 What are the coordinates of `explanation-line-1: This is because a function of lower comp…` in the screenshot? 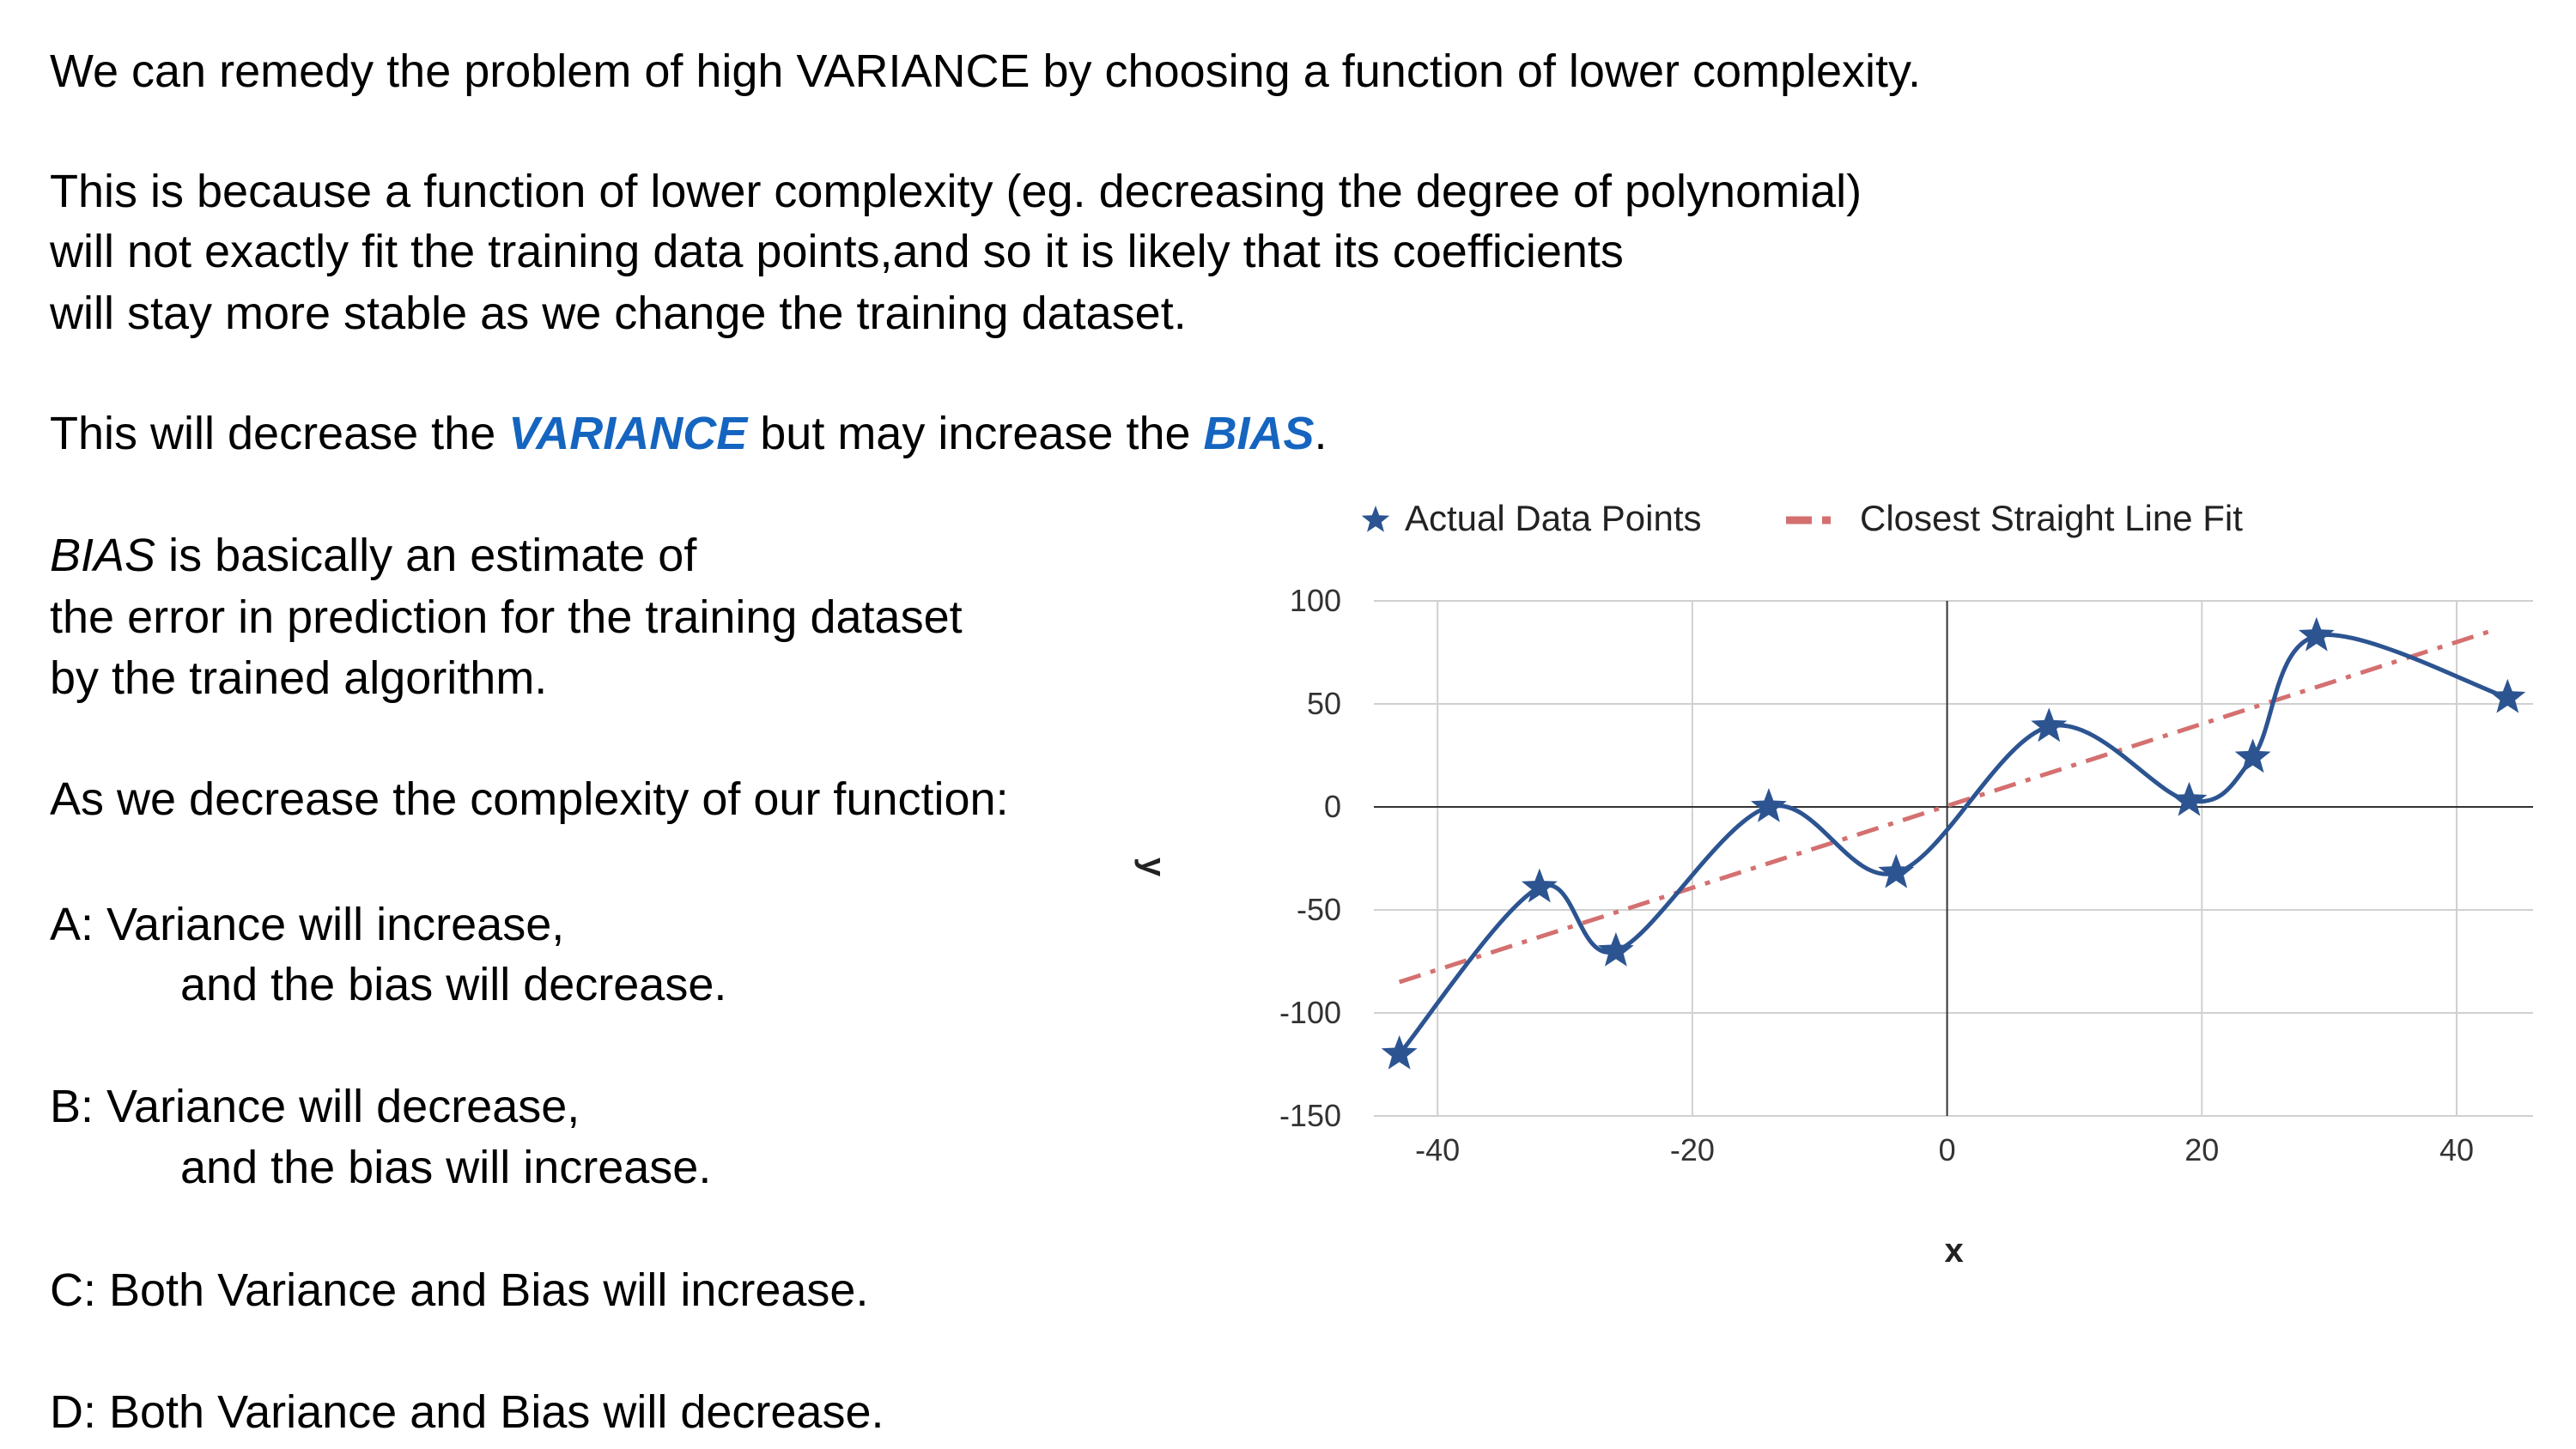 It's located at (956, 191).